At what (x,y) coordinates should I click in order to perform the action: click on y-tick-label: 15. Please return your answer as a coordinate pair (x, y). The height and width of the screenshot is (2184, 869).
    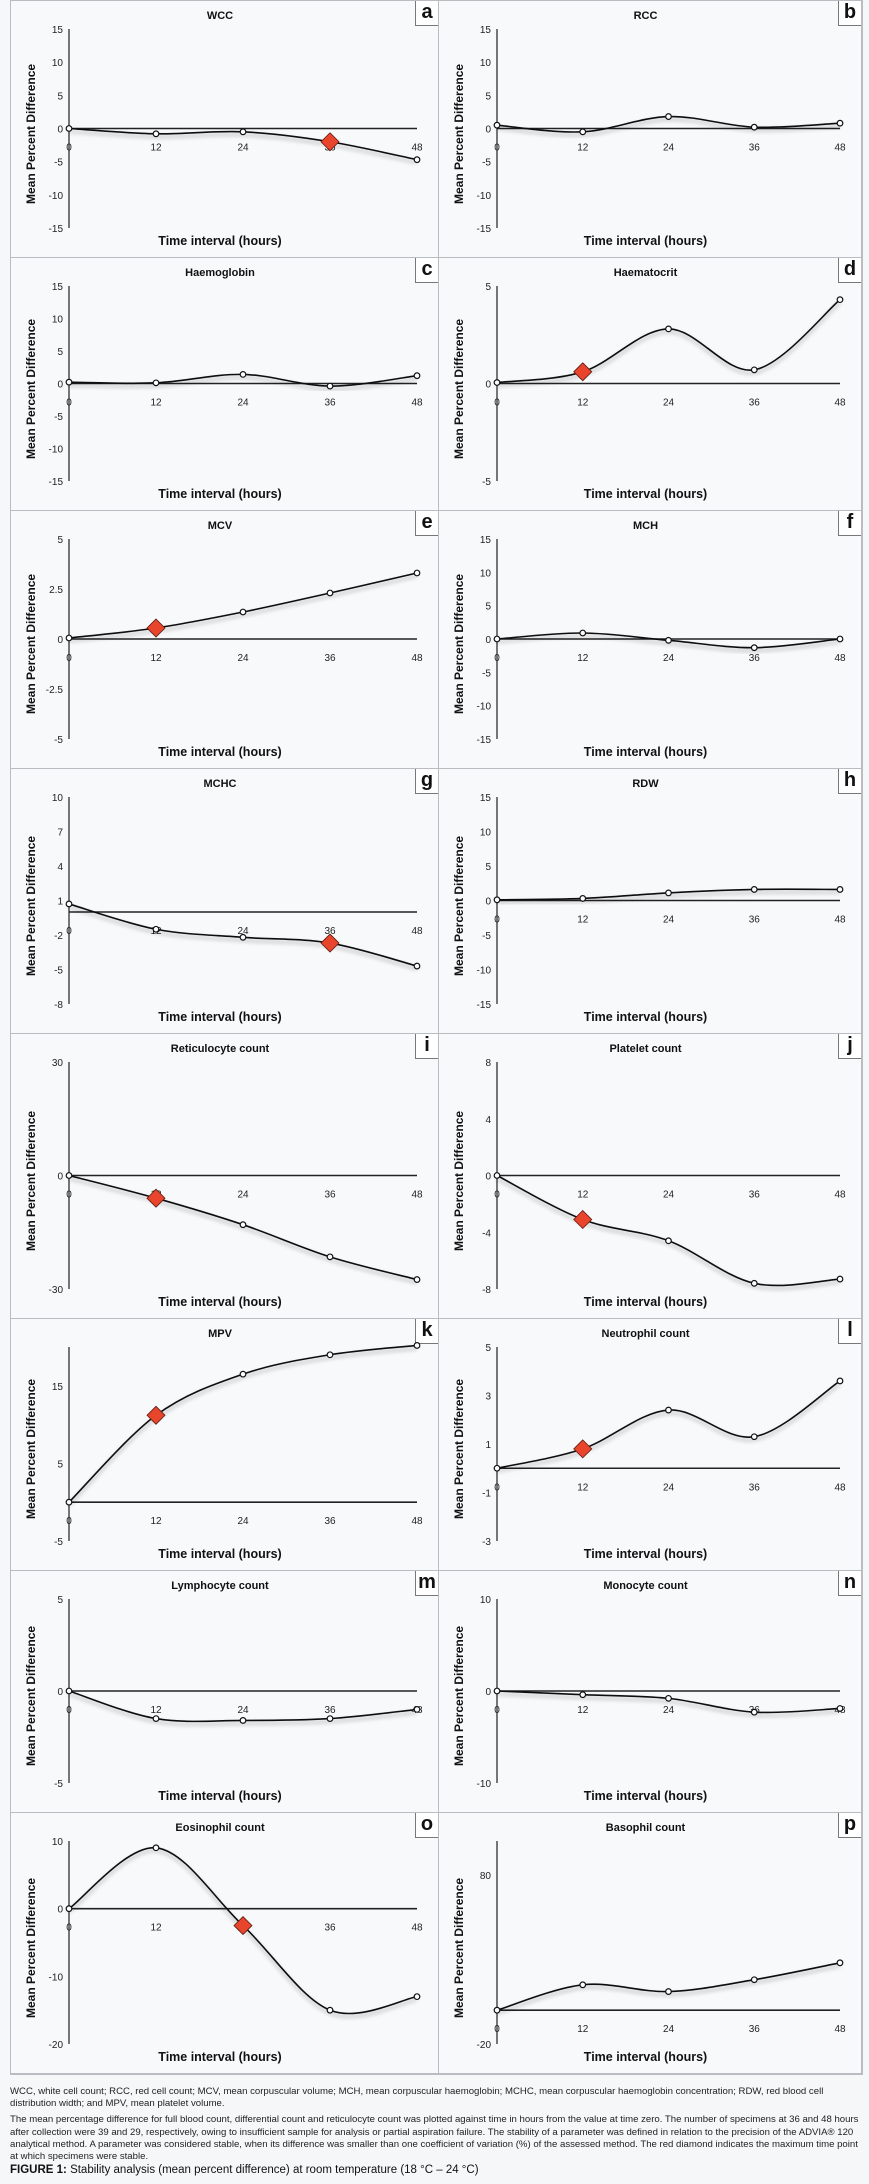
    Looking at the image, I should click on (486, 540).